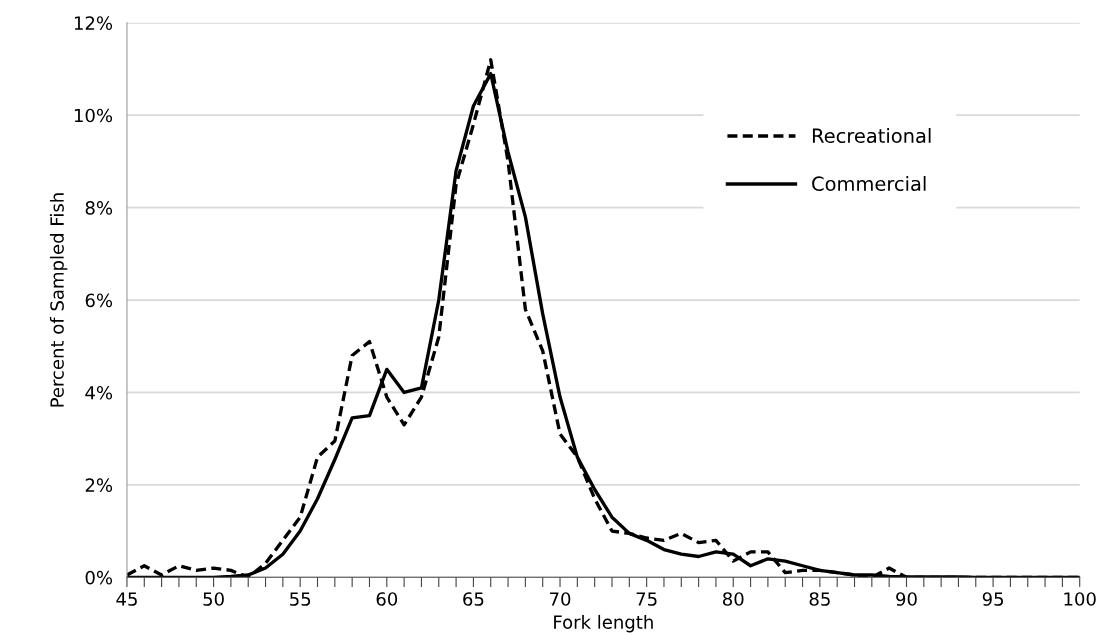  What do you see at coordinates (126, 599) in the screenshot?
I see `x-tick-label: 45` at bounding box center [126, 599].